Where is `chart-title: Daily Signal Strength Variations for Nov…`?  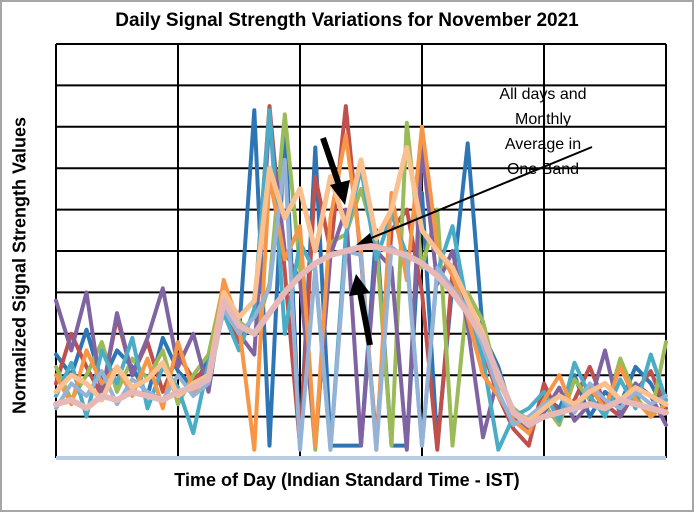 chart-title: Daily Signal Strength Variations for Nov… is located at coordinates (347, 20).